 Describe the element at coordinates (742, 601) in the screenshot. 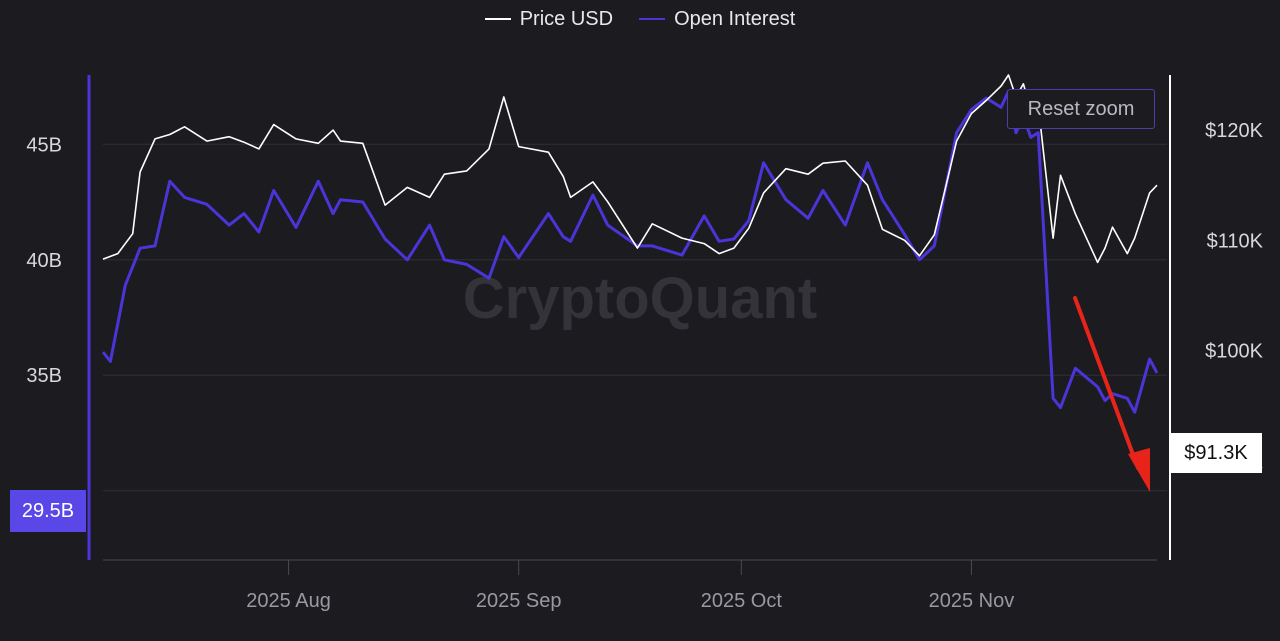

I see `x-axis-tick-label: 2025 Oct` at that location.